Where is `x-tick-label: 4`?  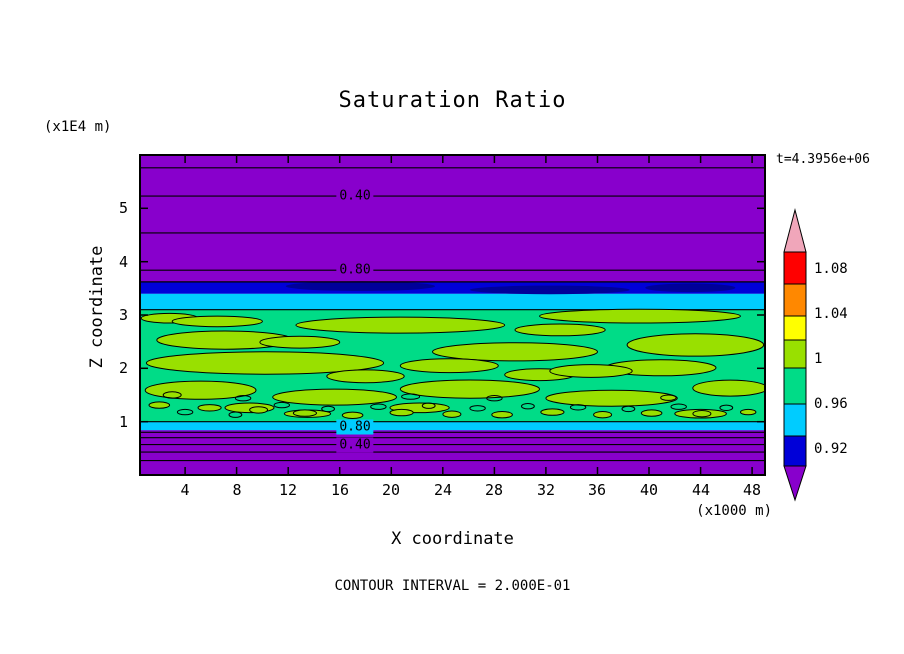
x-tick-label: 4 is located at coordinates (185, 490).